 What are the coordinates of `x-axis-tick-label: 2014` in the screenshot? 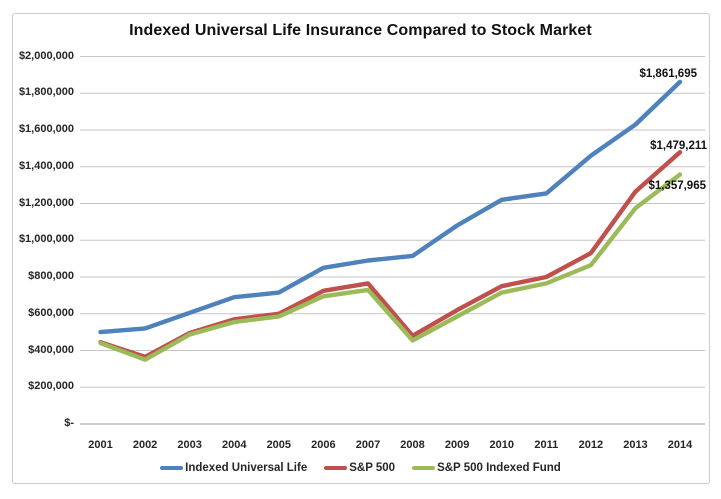 It's located at (680, 445).